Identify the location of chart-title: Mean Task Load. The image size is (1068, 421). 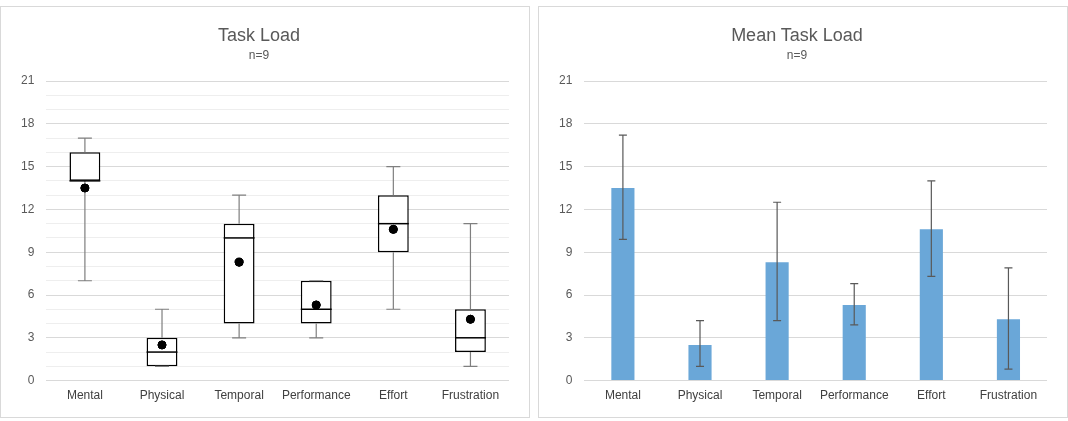
(797, 34).